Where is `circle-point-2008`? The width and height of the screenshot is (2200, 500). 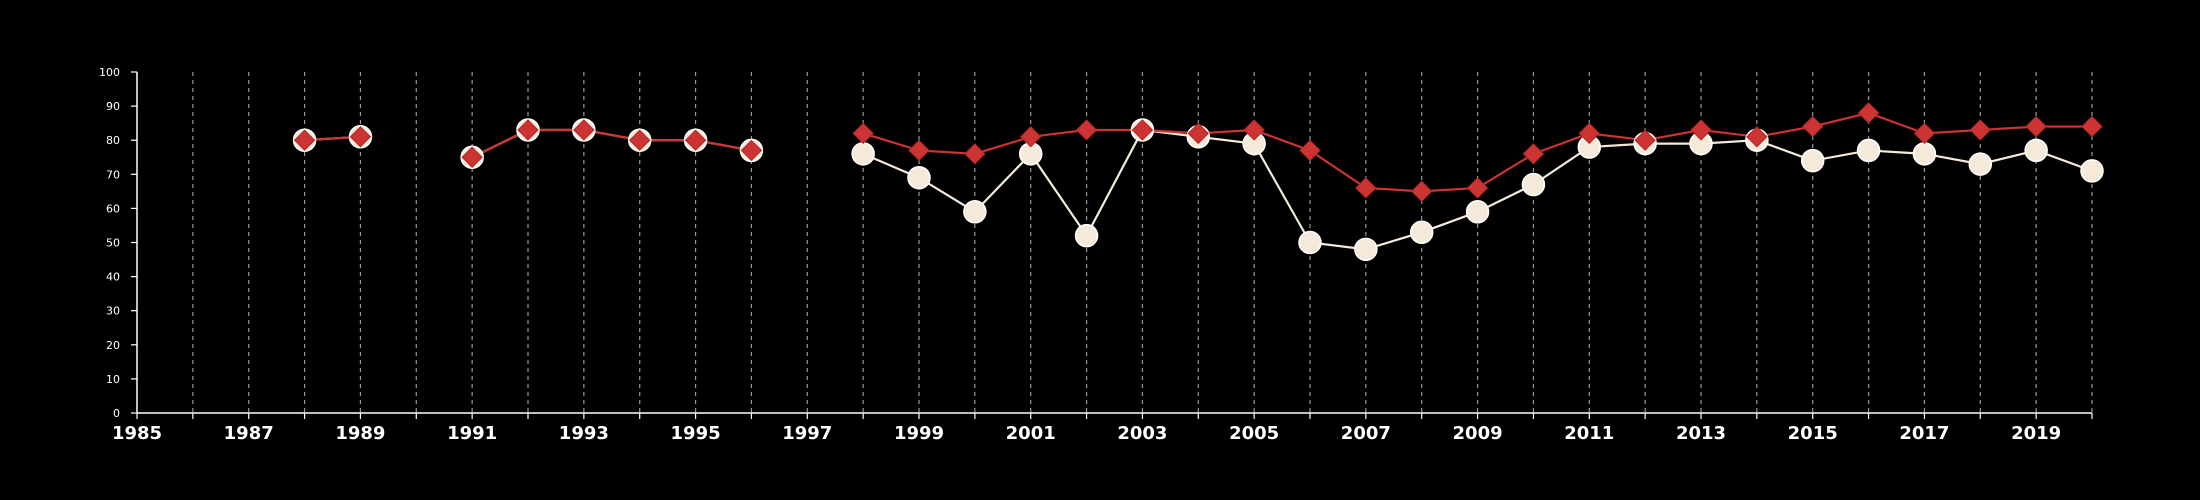
circle-point-2008 is located at coordinates (1421, 232).